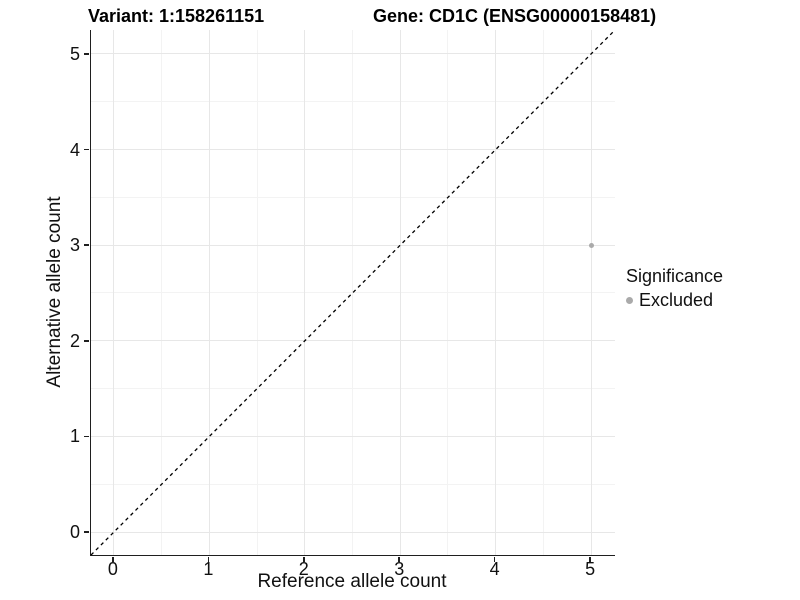 This screenshot has width=800, height=600. Describe the element at coordinates (674, 288) in the screenshot. I see `legend: Significance Excluded` at that location.